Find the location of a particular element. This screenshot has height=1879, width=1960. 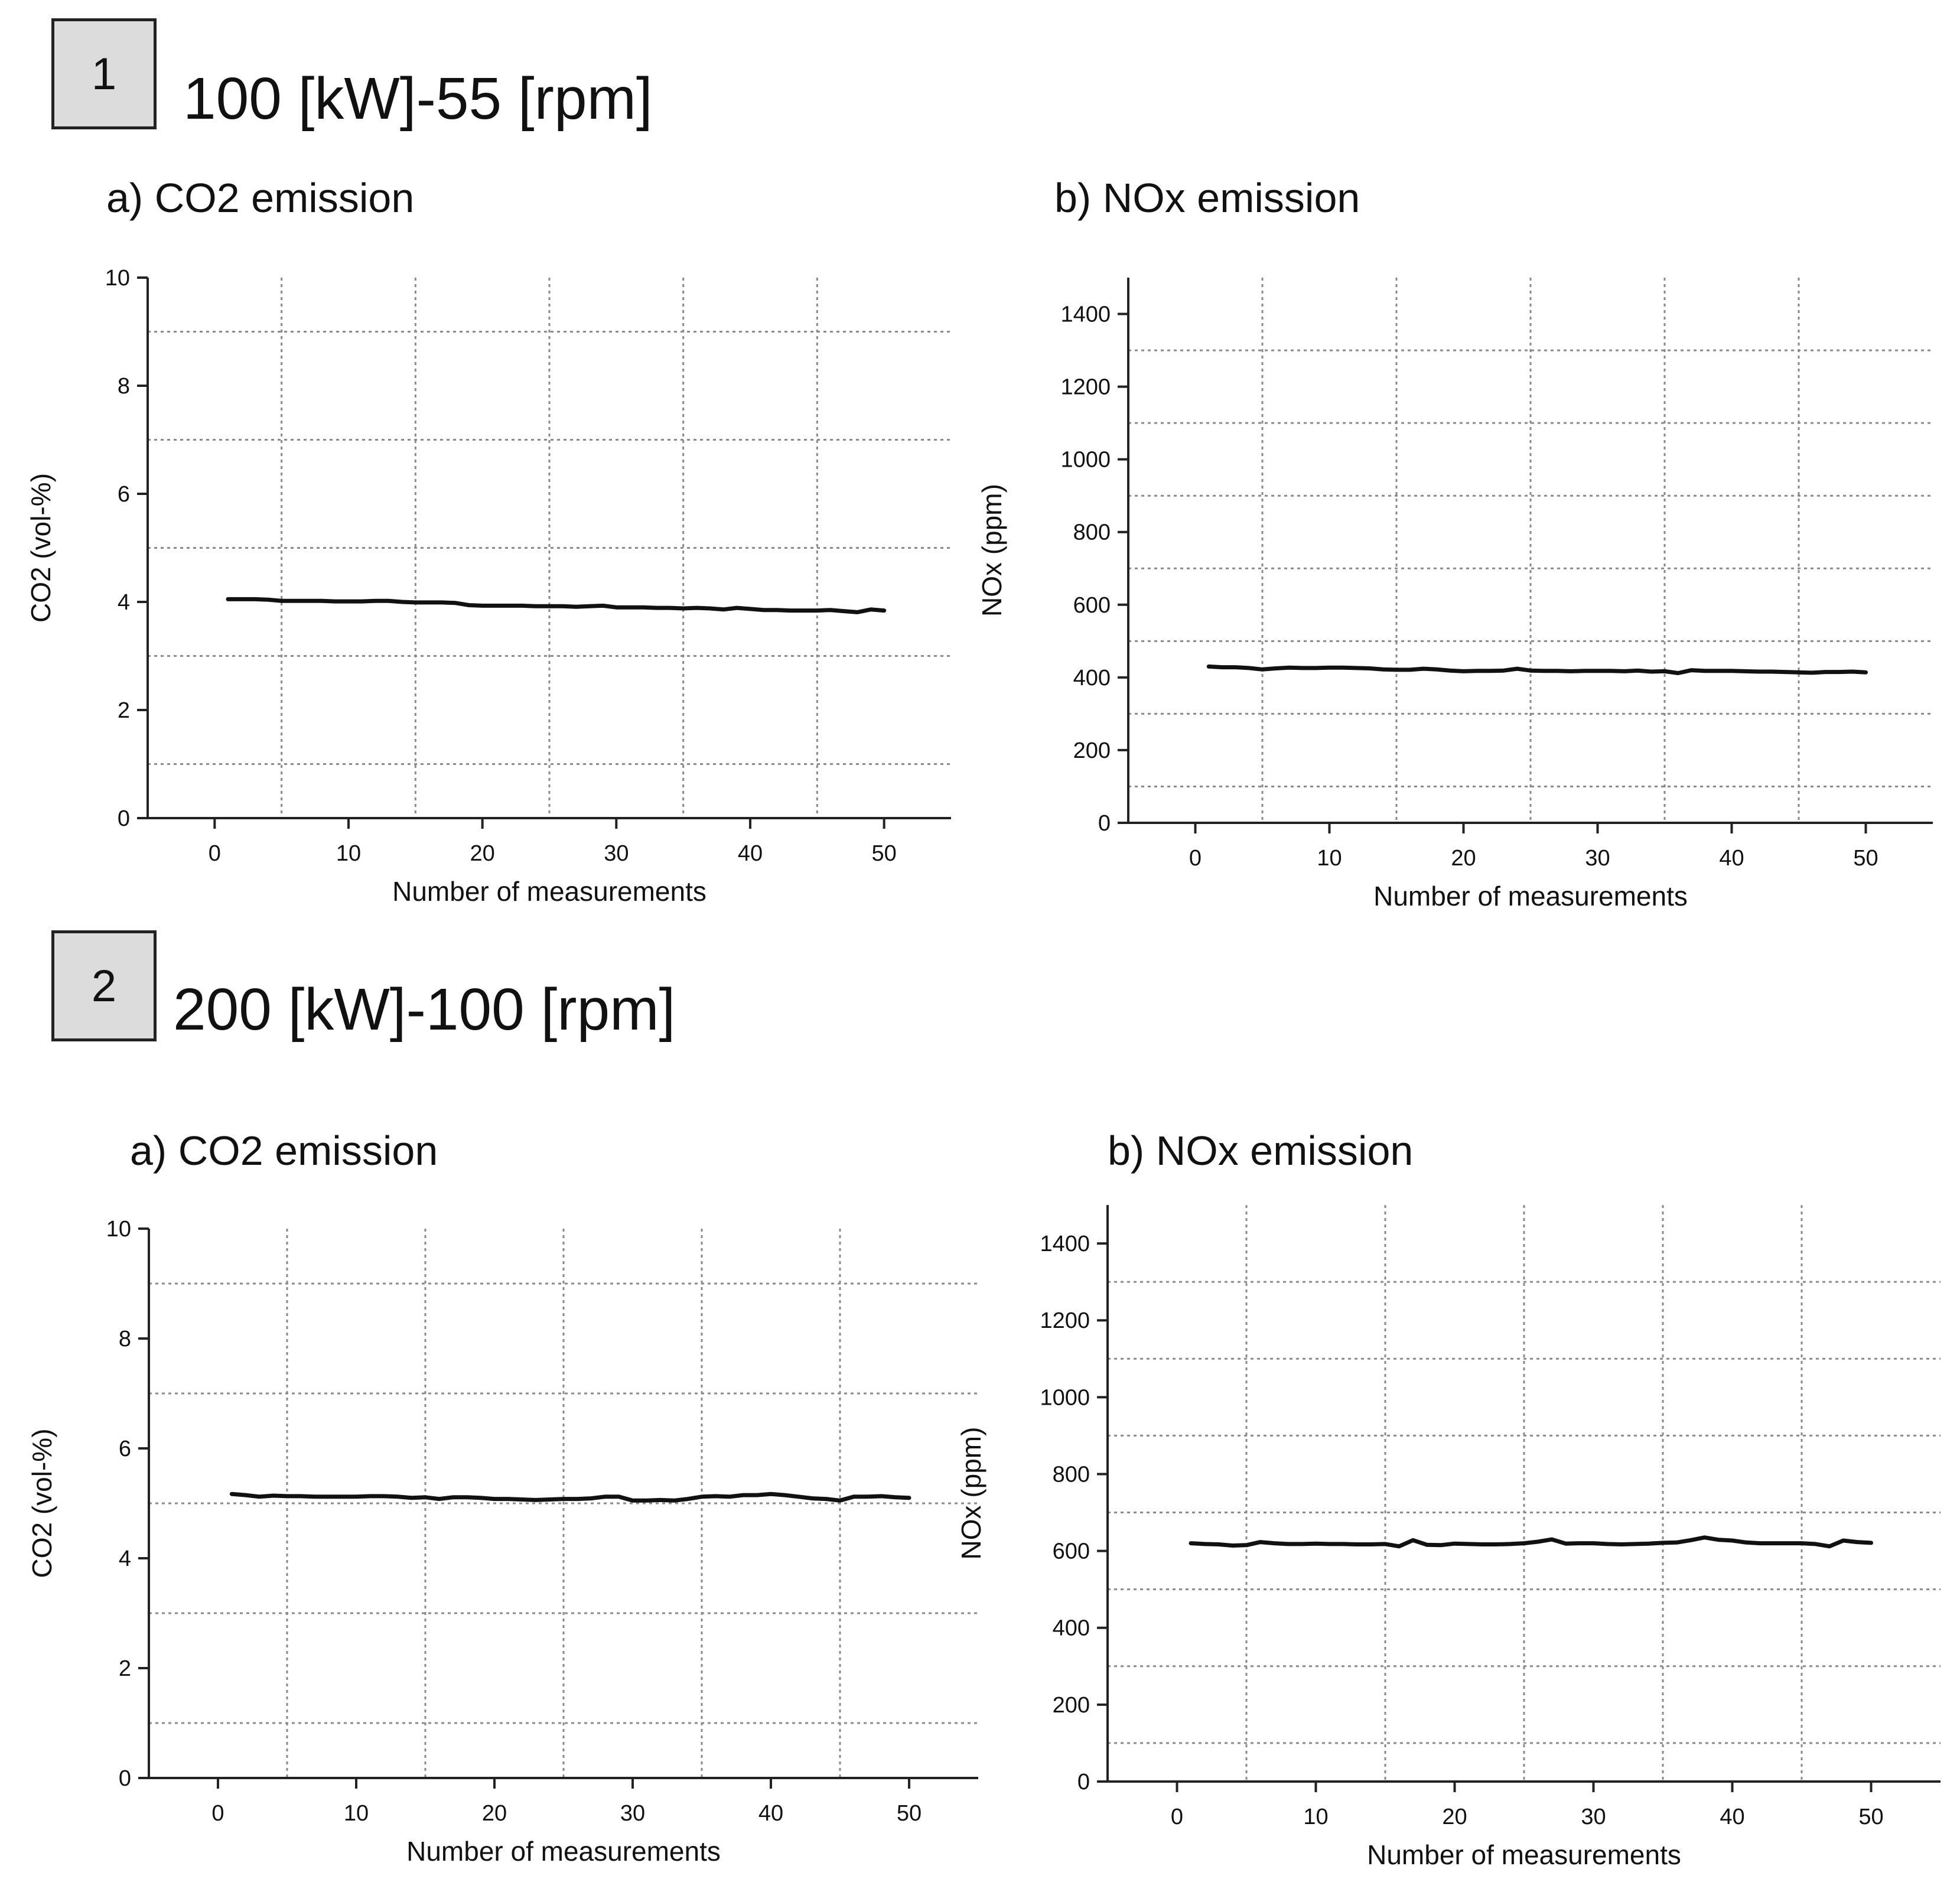

x-axis-label: Number of measurements is located at coordinates (549, 891).